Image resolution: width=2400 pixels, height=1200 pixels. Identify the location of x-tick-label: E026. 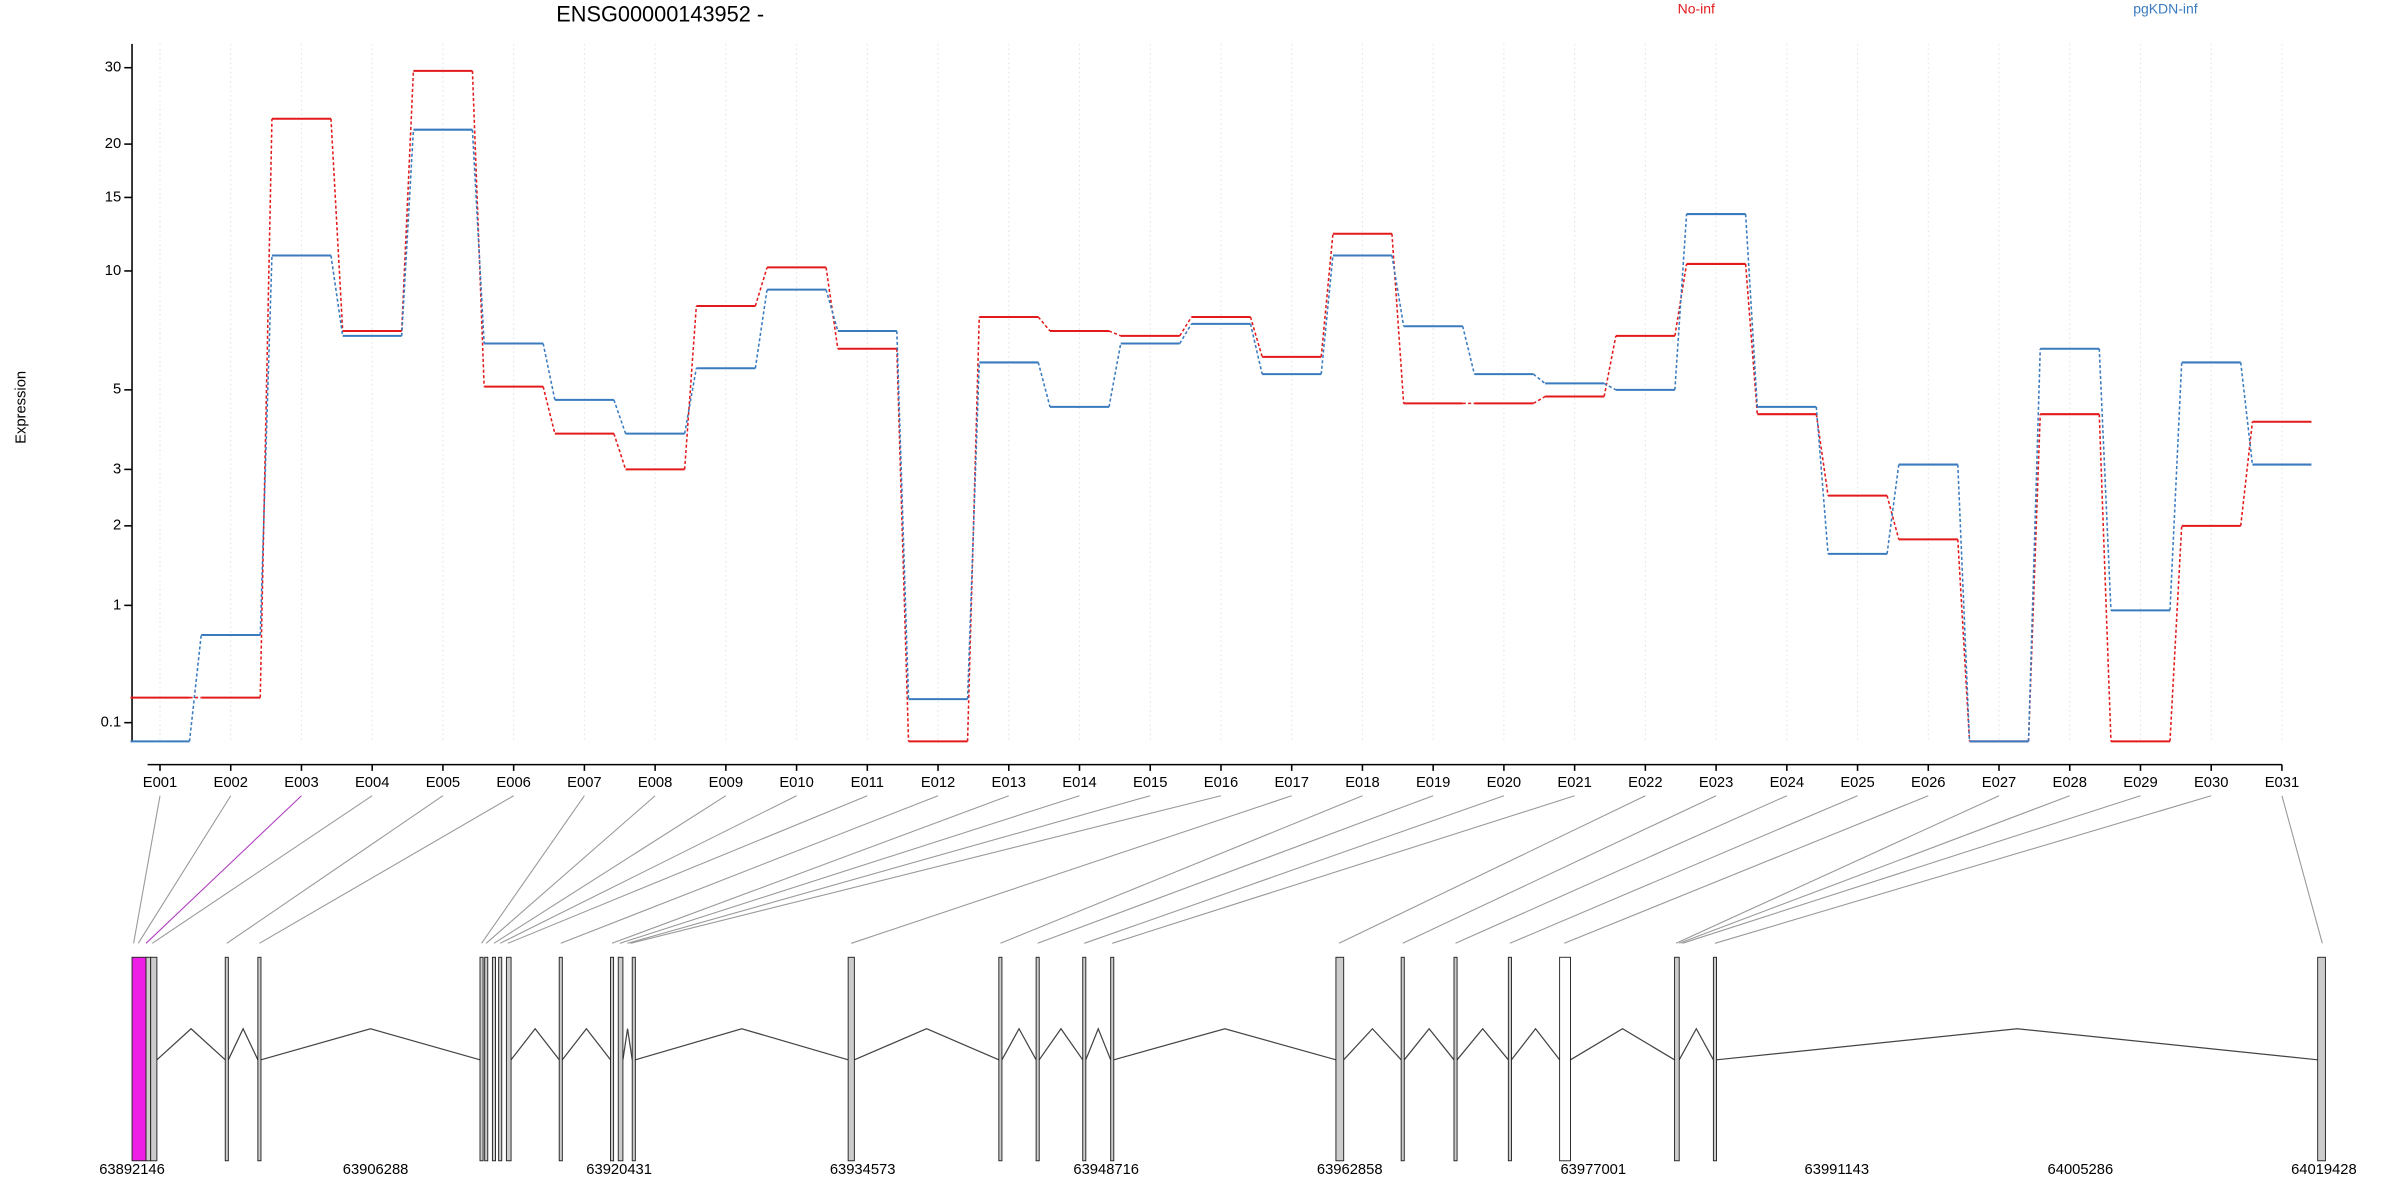
(1928, 783).